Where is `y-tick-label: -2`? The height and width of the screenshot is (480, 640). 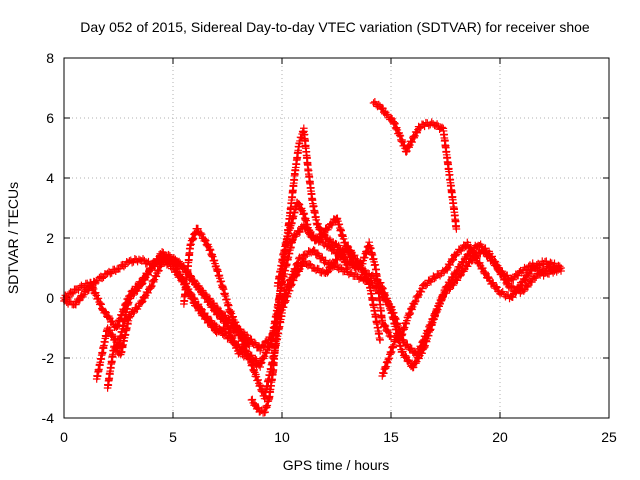 y-tick-label: -2 is located at coordinates (48, 358).